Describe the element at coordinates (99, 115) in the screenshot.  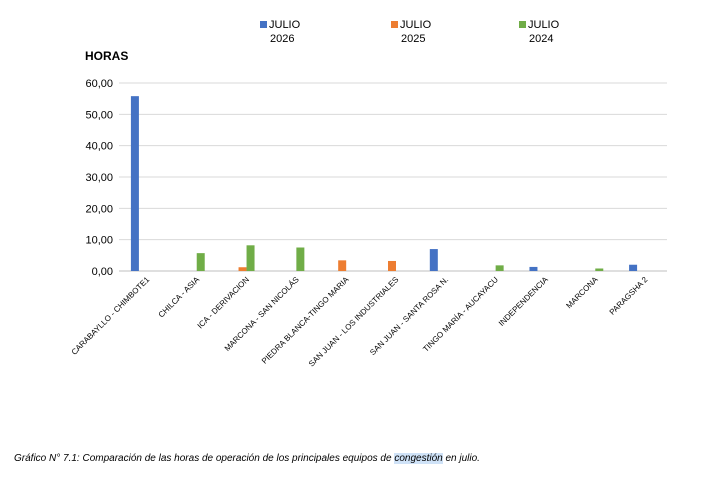
I see `y-tick-label: 50,00` at that location.